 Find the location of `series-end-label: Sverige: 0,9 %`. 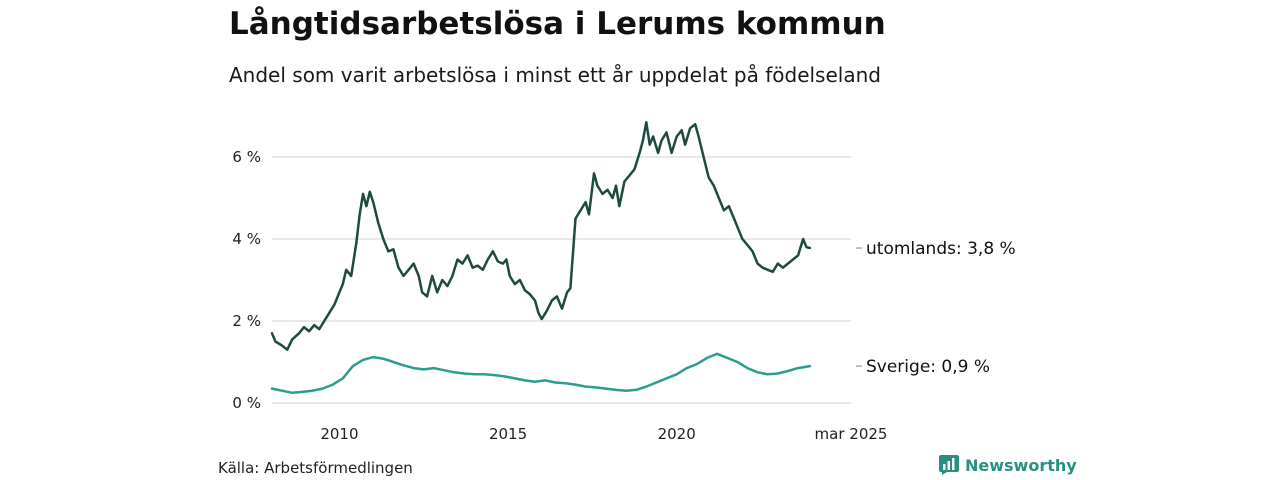

series-end-label: Sverige: 0,9 % is located at coordinates (928, 367).